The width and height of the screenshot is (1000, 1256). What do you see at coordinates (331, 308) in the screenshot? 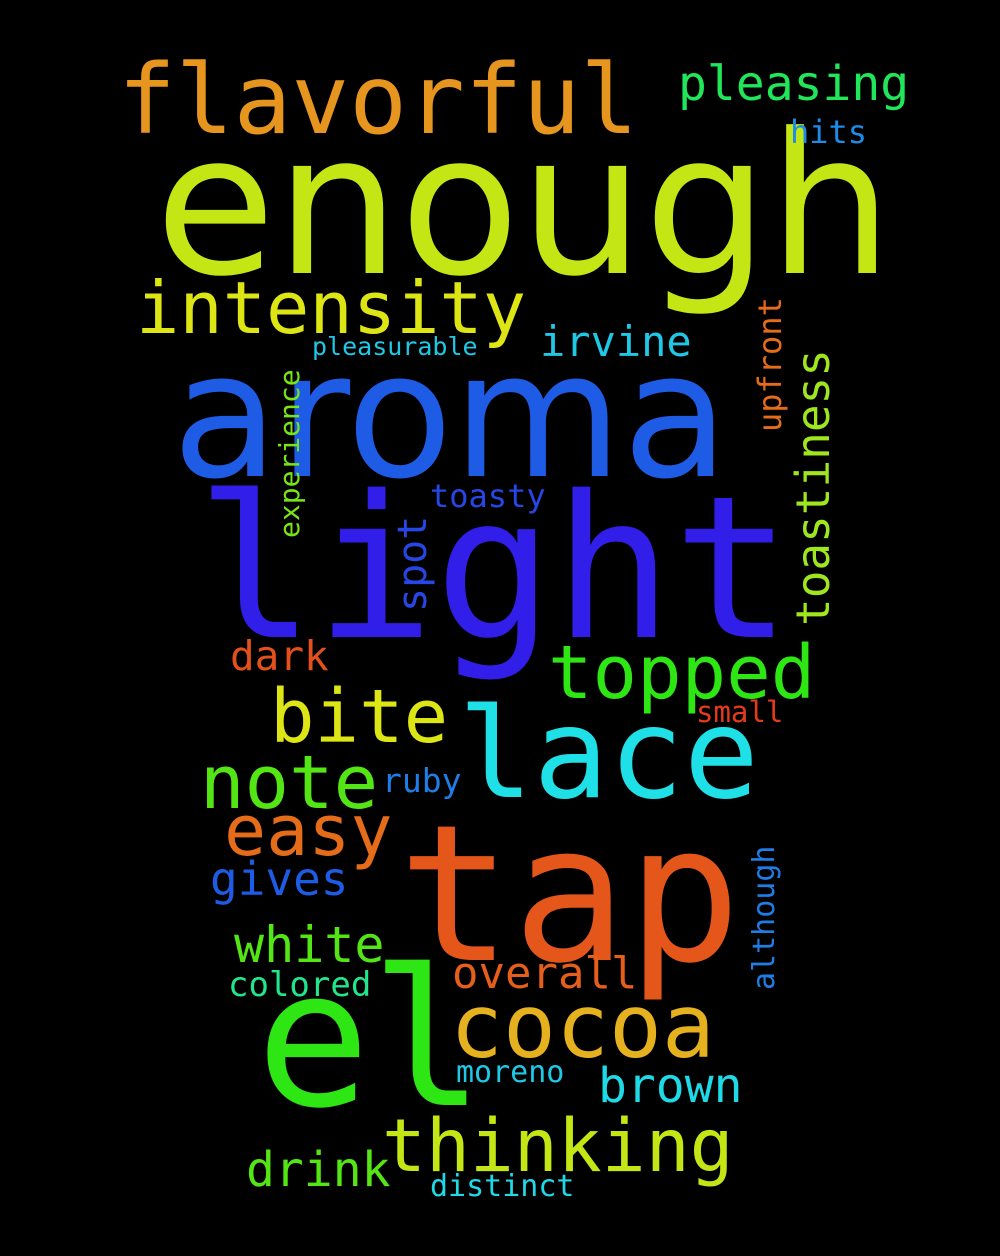
I see `word-intensity: intensity` at bounding box center [331, 308].